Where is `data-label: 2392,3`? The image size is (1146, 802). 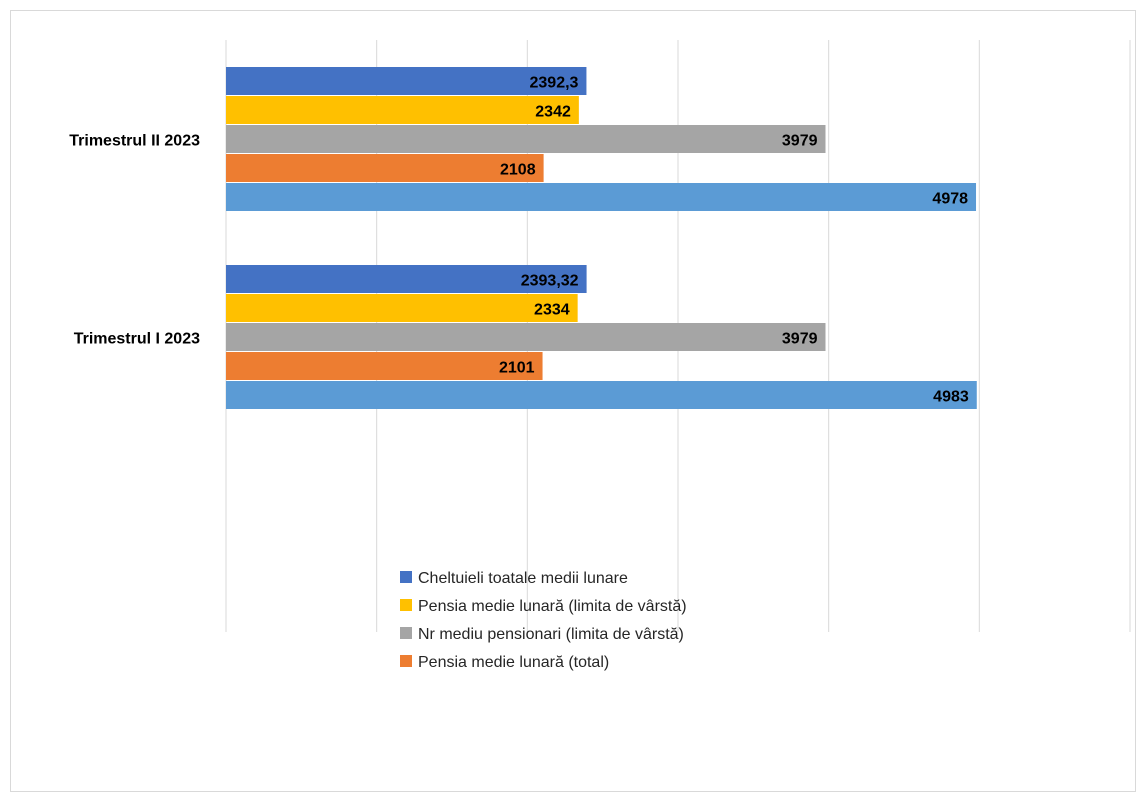
data-label: 2392,3 is located at coordinates (554, 83).